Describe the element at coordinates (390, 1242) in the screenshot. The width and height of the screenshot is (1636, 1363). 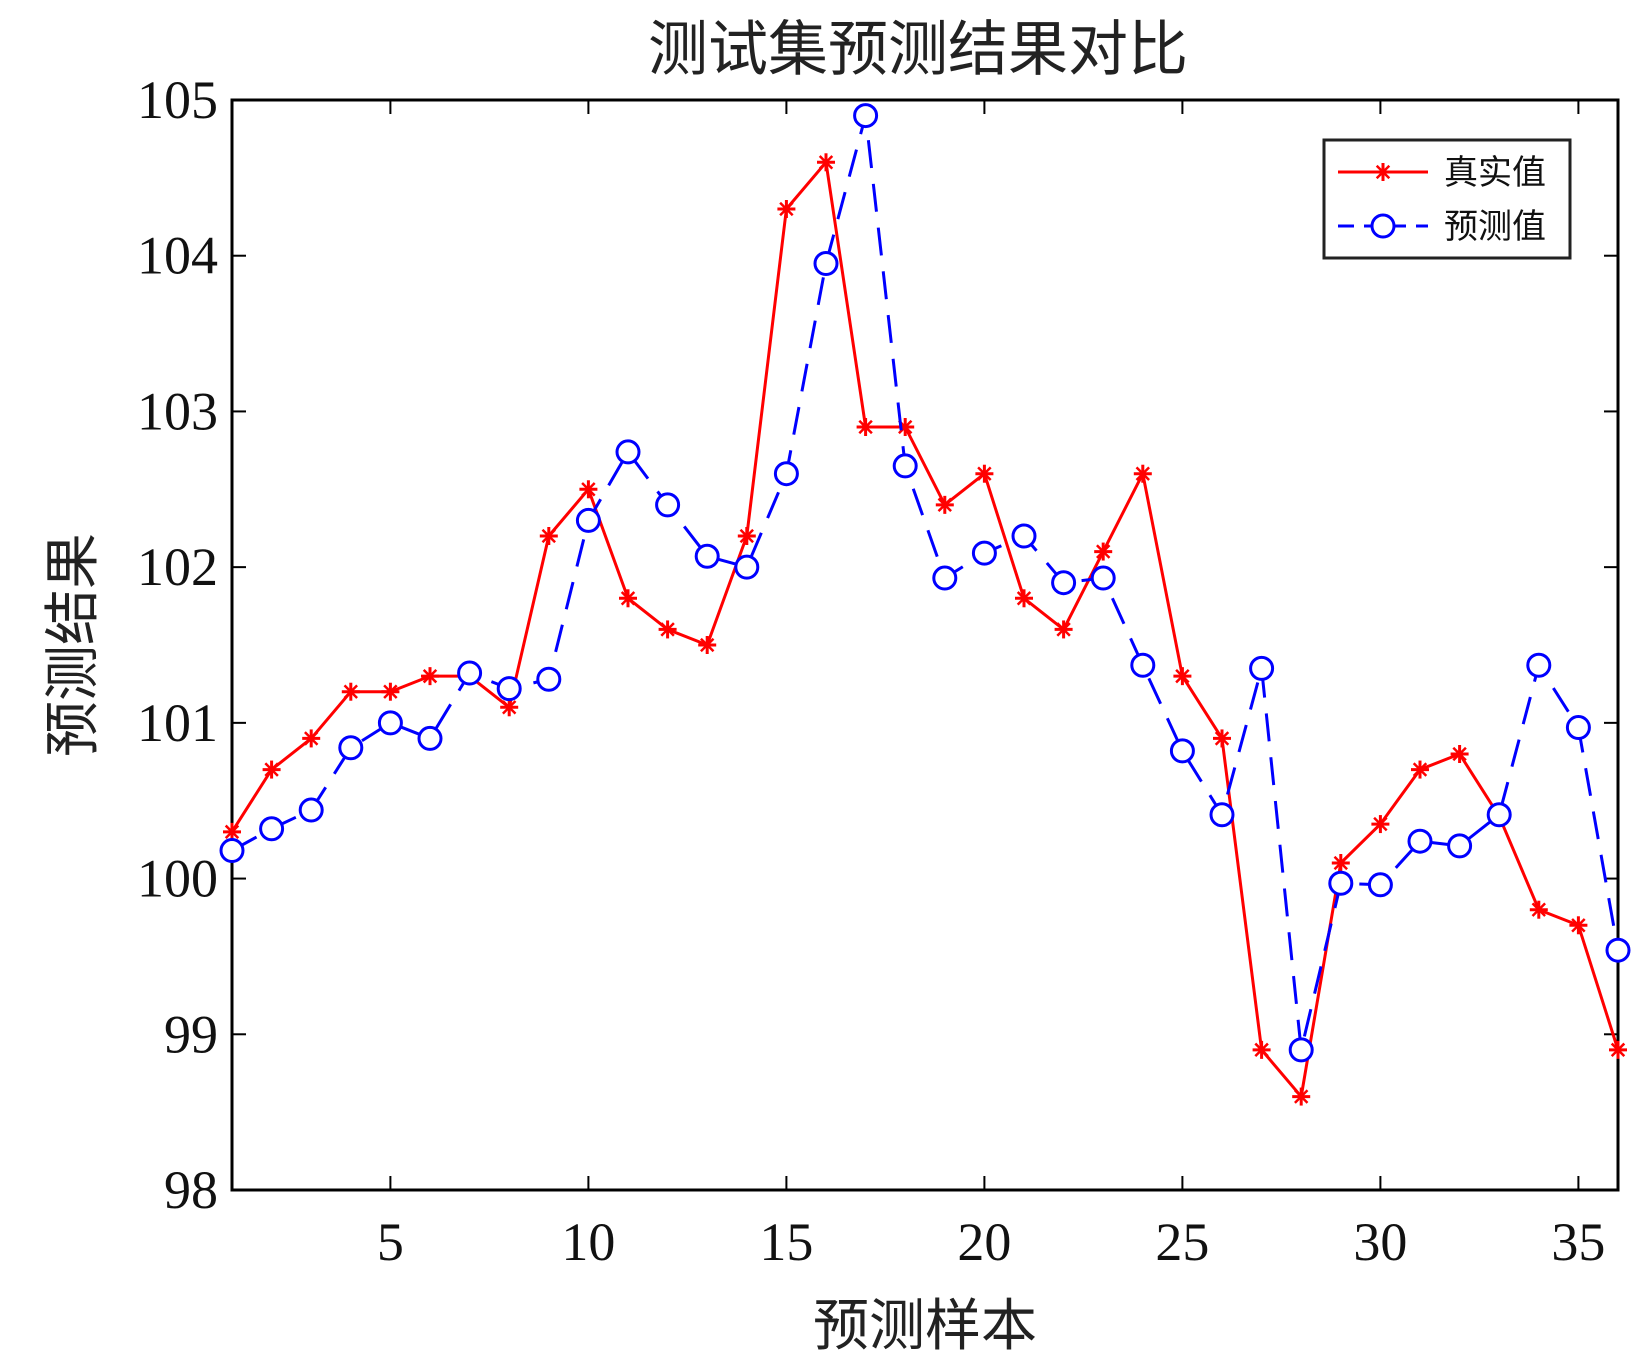
I see `x-tick-label: 5` at that location.